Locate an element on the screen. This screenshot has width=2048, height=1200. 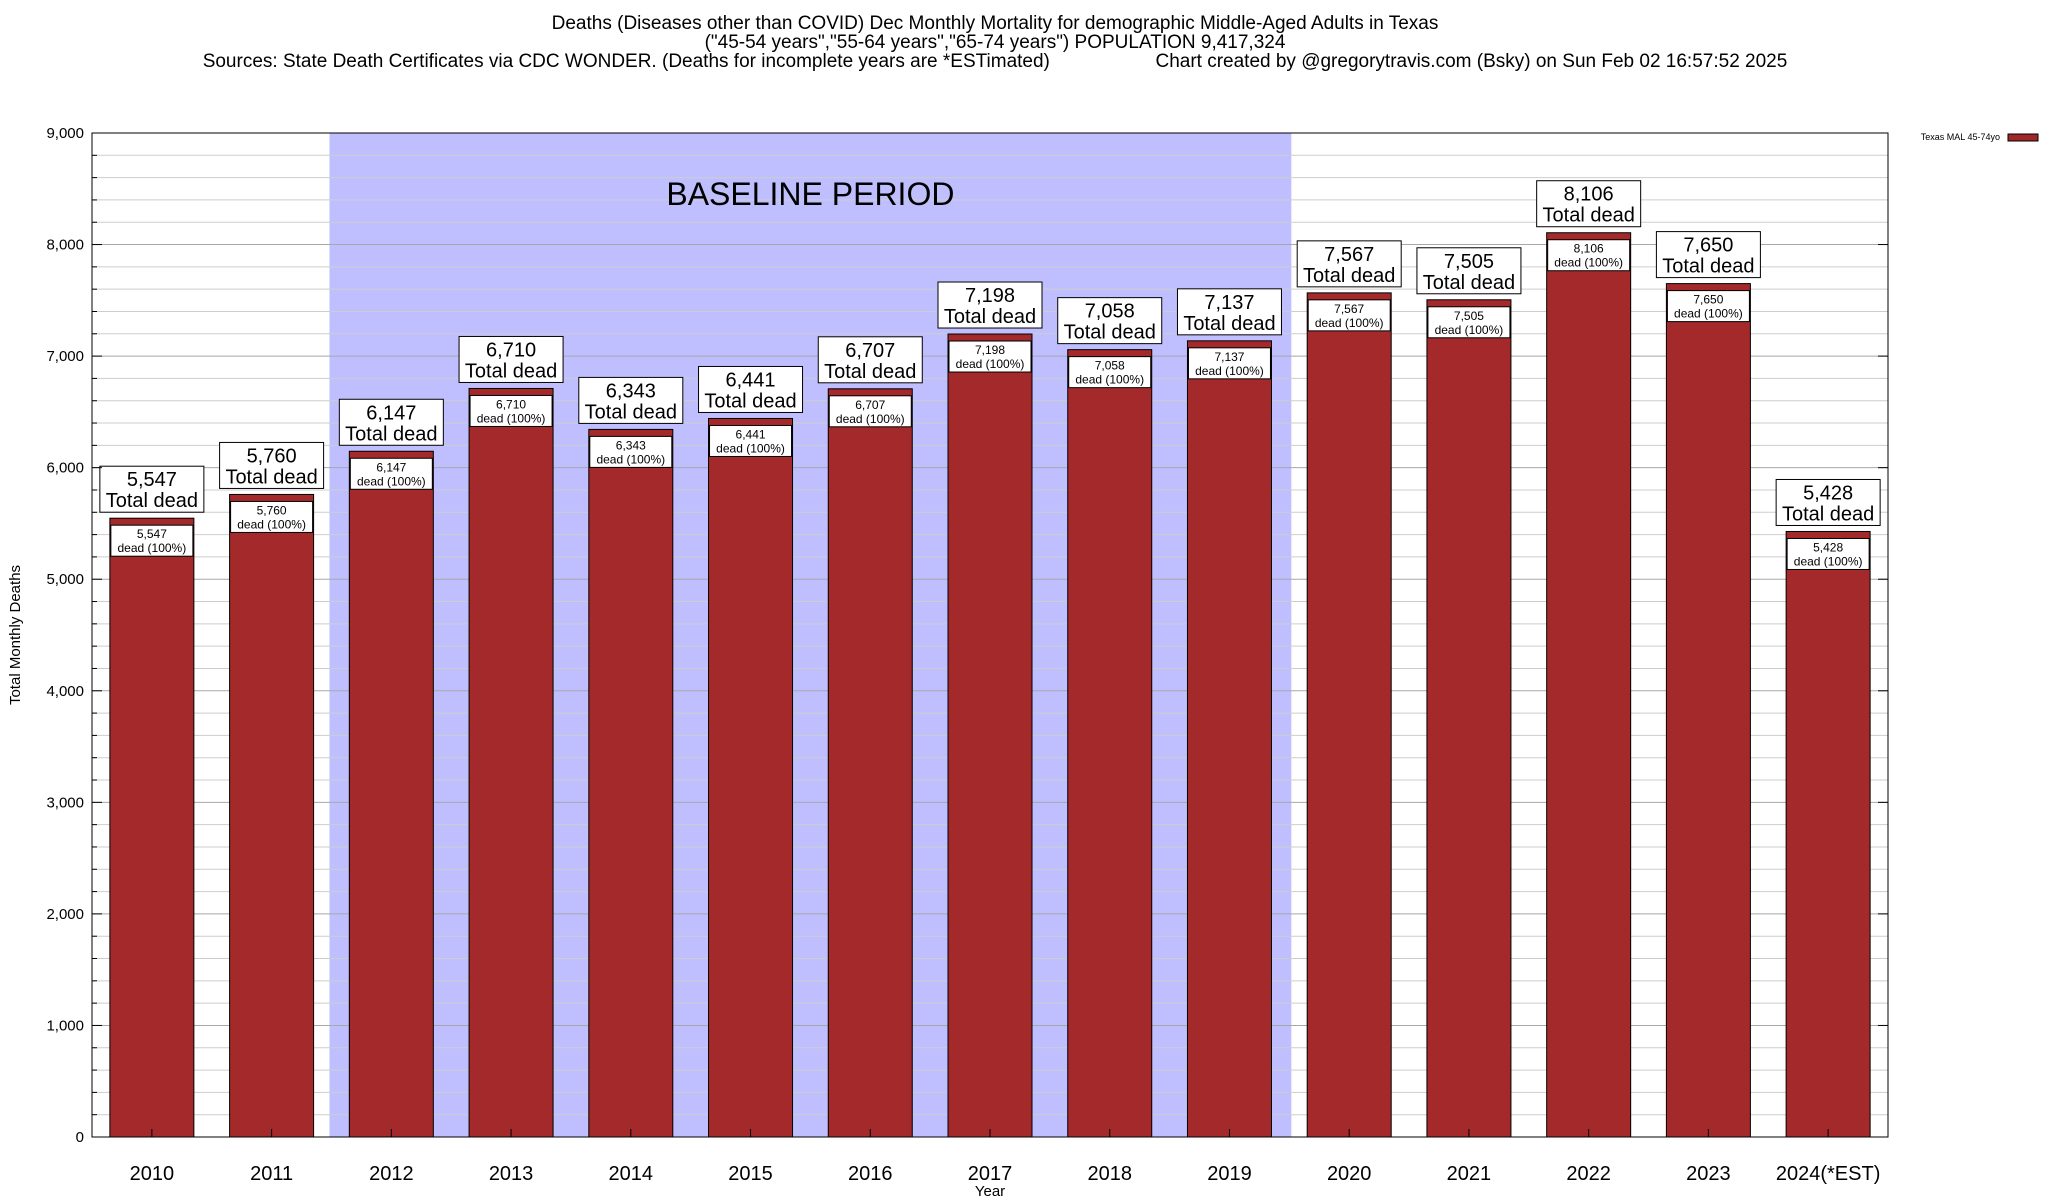
bar-inner-value-label: 7,137 is located at coordinates (1229, 357).